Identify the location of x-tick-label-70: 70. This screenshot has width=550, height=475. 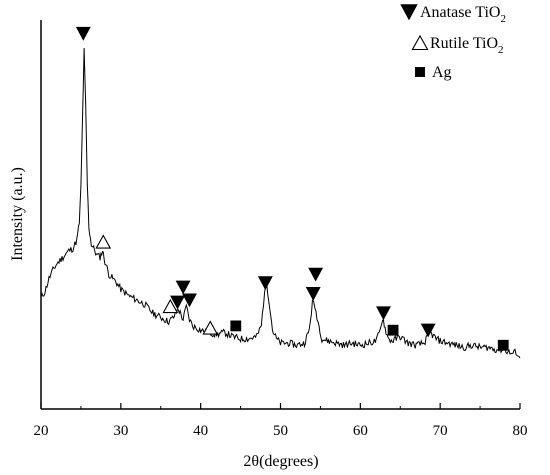
(440, 431).